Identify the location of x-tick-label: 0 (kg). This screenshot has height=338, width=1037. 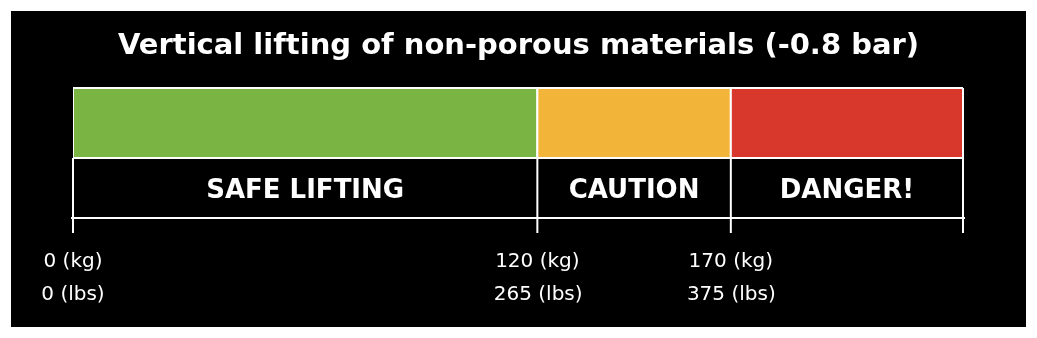
(73, 260).